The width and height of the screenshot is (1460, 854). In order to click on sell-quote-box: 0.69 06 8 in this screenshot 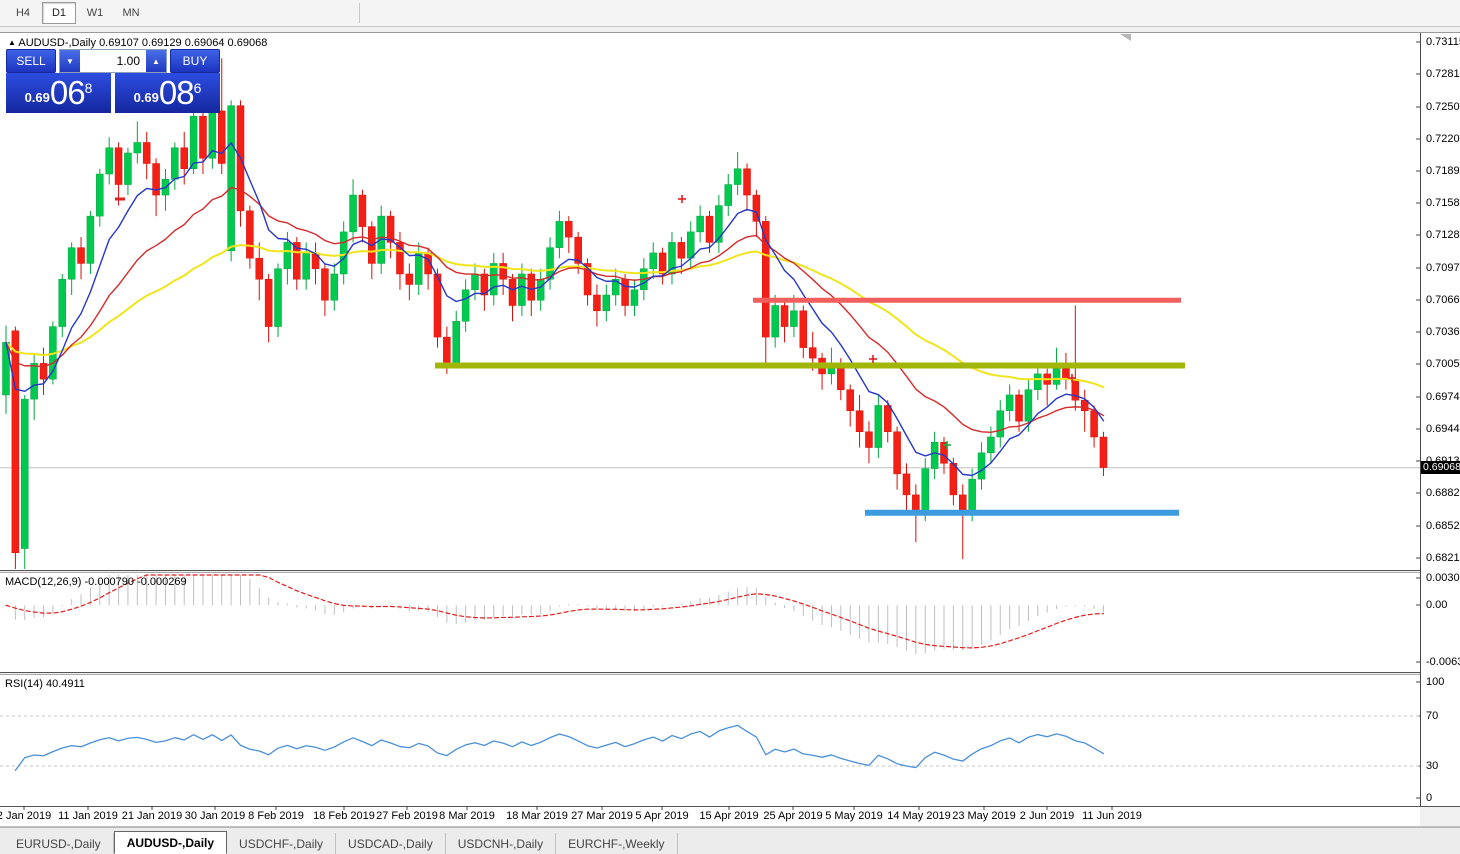, I will do `click(58, 93)`.